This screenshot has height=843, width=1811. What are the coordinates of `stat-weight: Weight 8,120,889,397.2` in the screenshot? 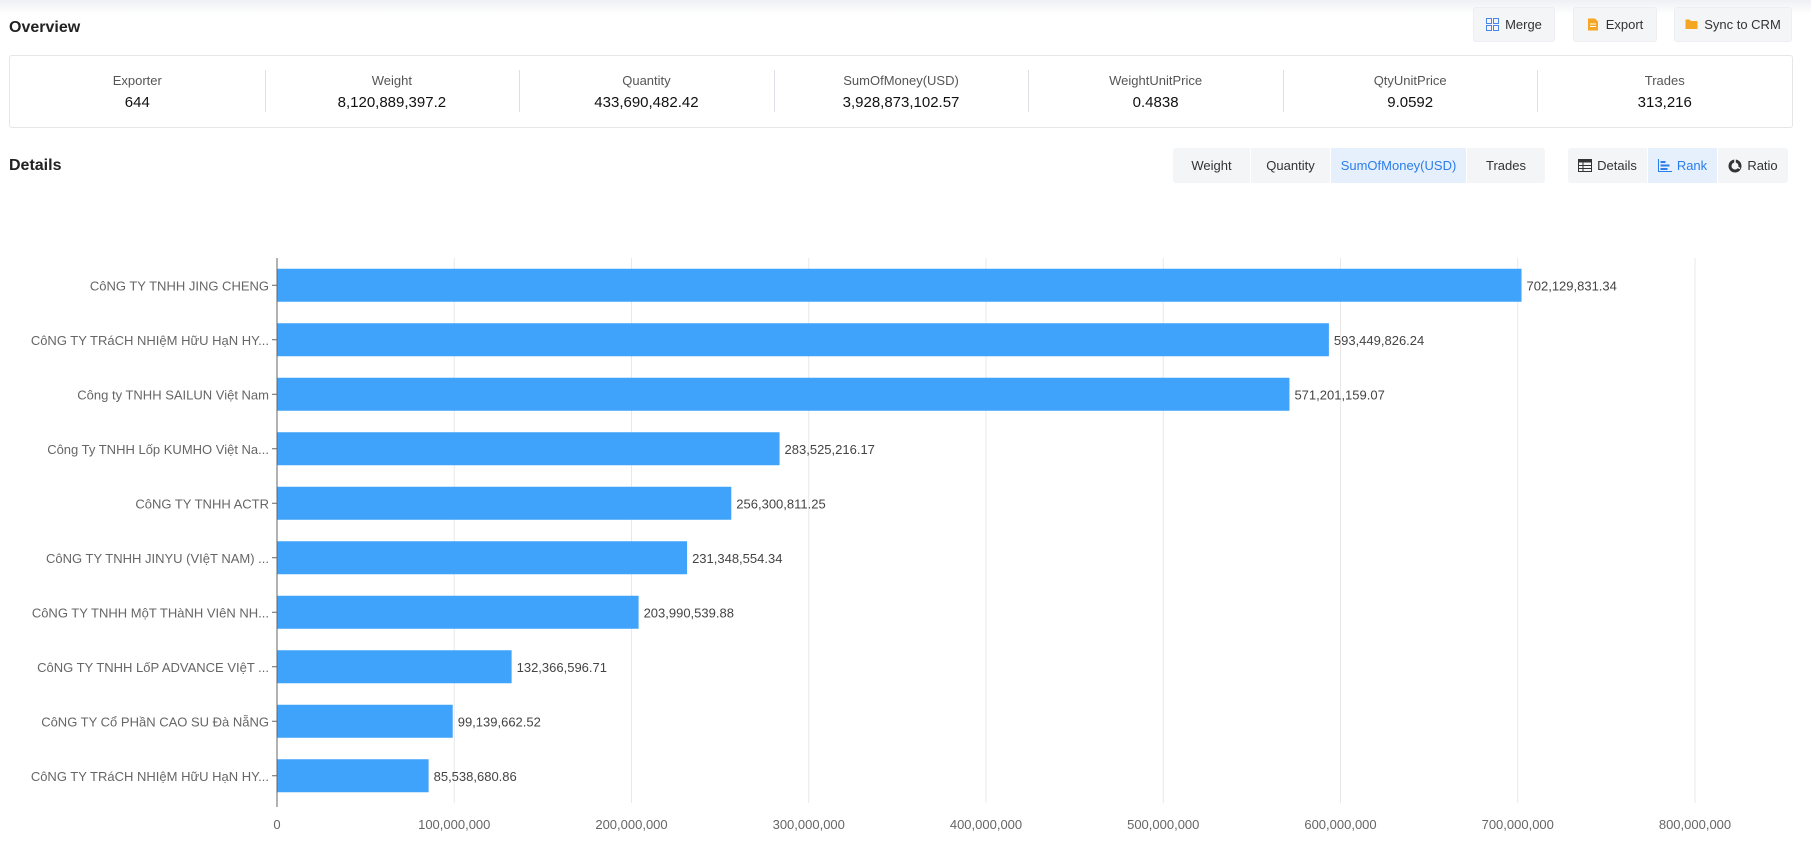 It's located at (392, 91).